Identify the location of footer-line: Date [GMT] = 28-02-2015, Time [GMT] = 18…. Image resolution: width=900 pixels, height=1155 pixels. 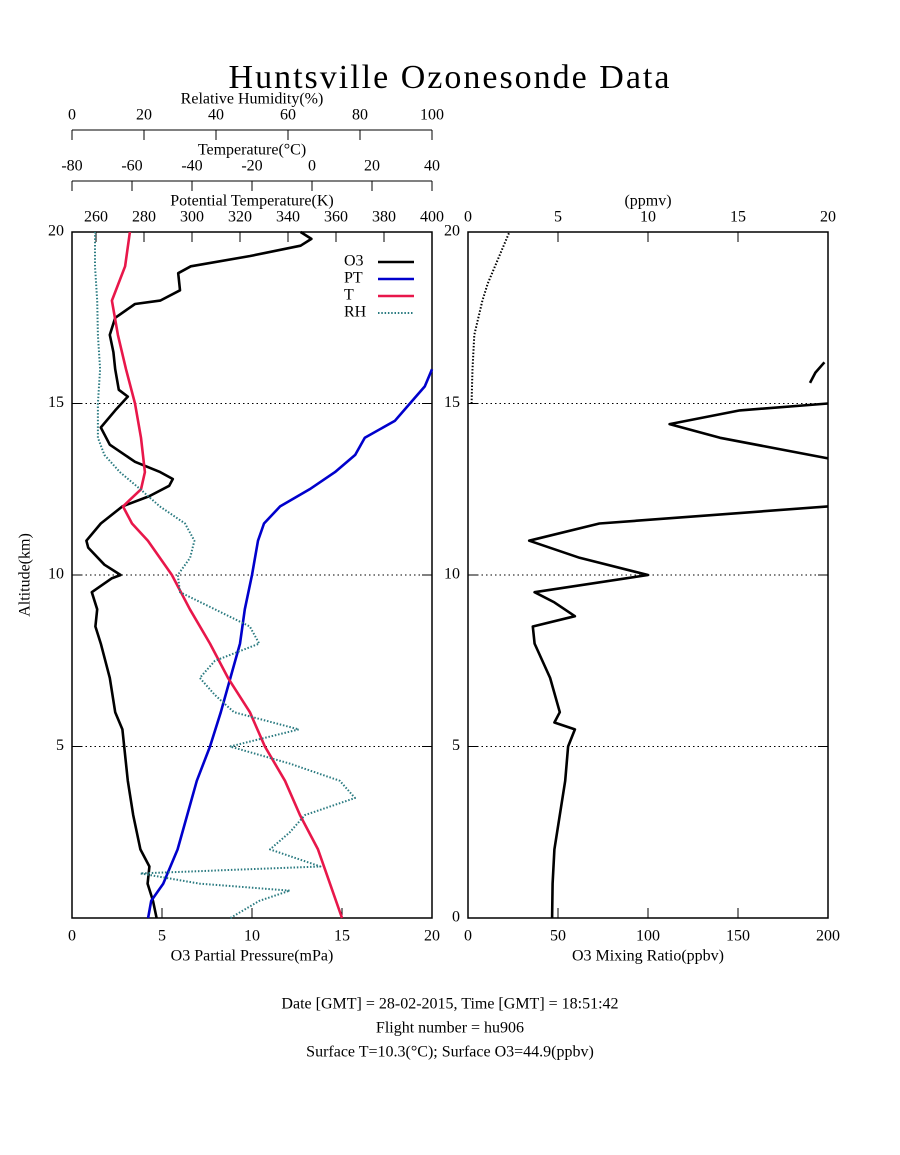
(449, 1004).